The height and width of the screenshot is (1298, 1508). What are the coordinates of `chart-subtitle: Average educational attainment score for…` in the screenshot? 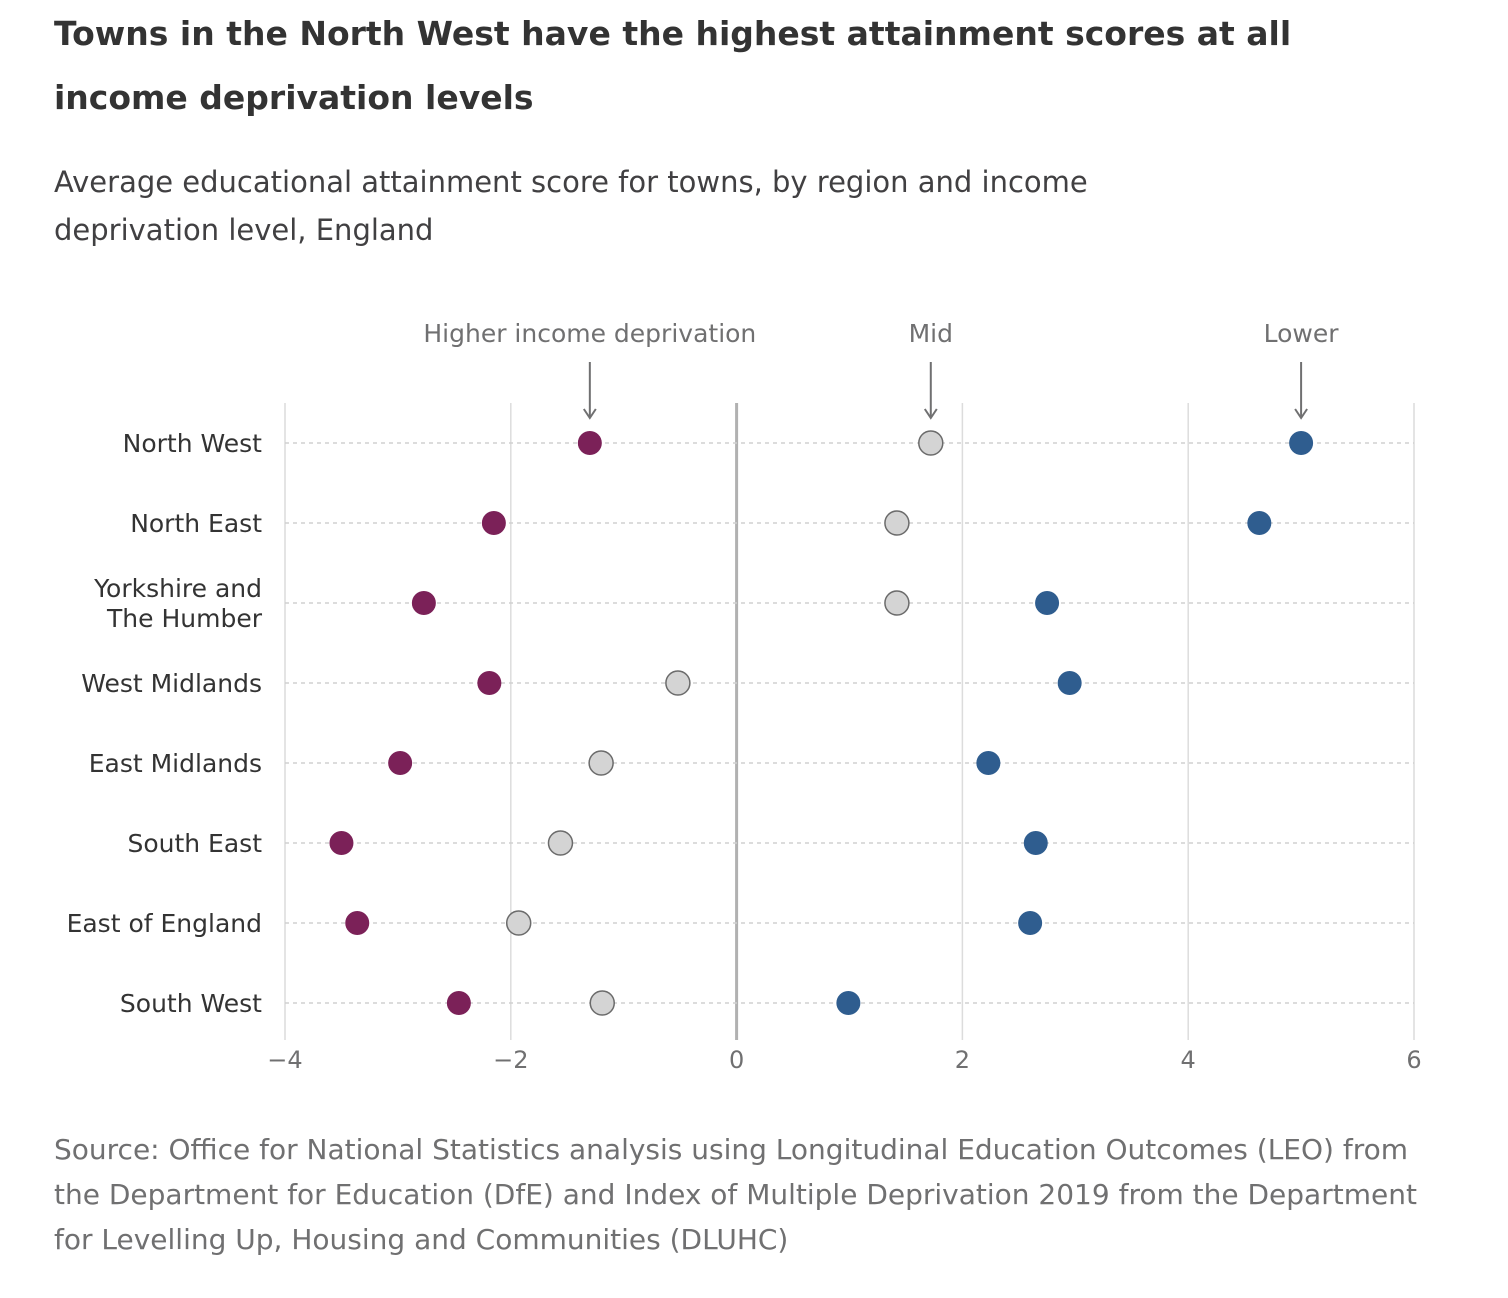 It's located at (571, 206).